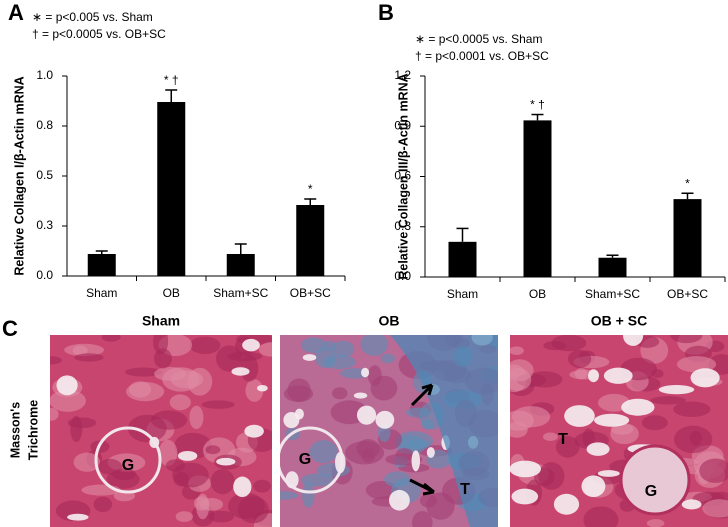 Image resolution: width=728 pixels, height=527 pixels. I want to click on y-tick-label: 0.5, so click(44, 175).